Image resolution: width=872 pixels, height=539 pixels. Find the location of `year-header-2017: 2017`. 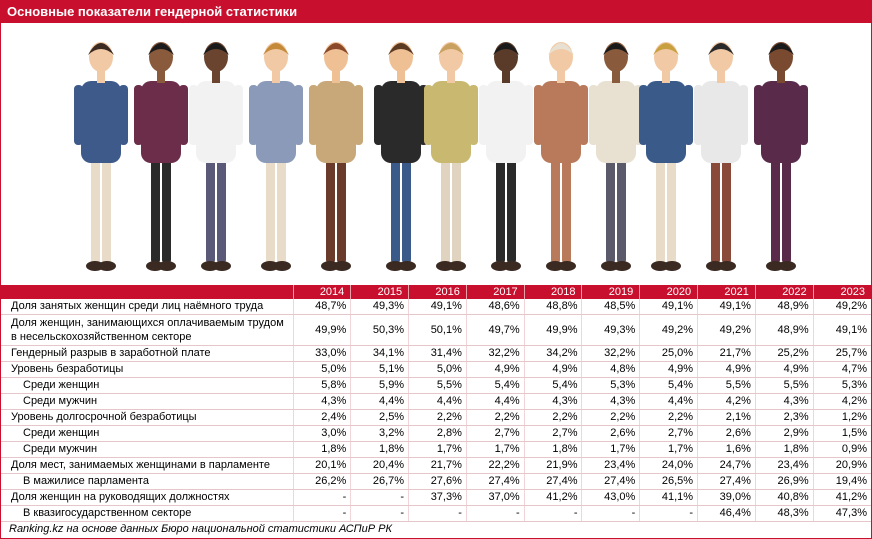

year-header-2017: 2017 is located at coordinates (495, 292).